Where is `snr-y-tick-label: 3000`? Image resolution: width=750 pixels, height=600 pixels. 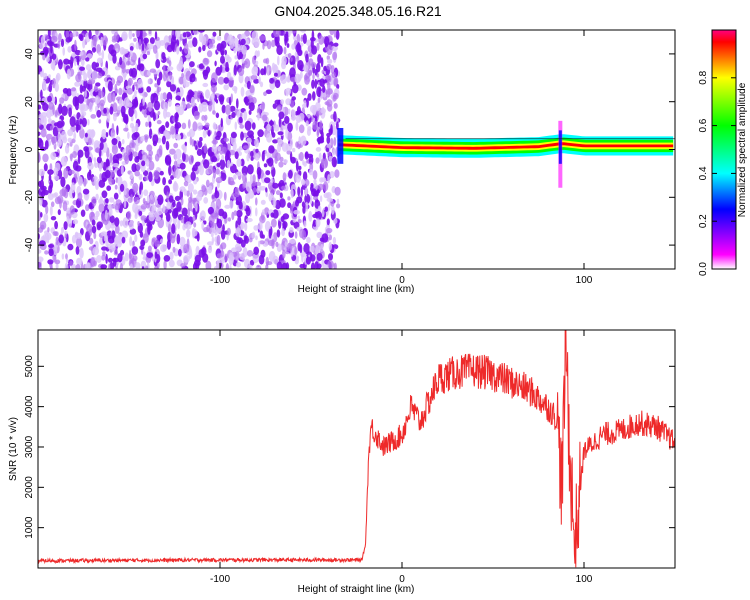 snr-y-tick-label: 3000 is located at coordinates (29, 446).